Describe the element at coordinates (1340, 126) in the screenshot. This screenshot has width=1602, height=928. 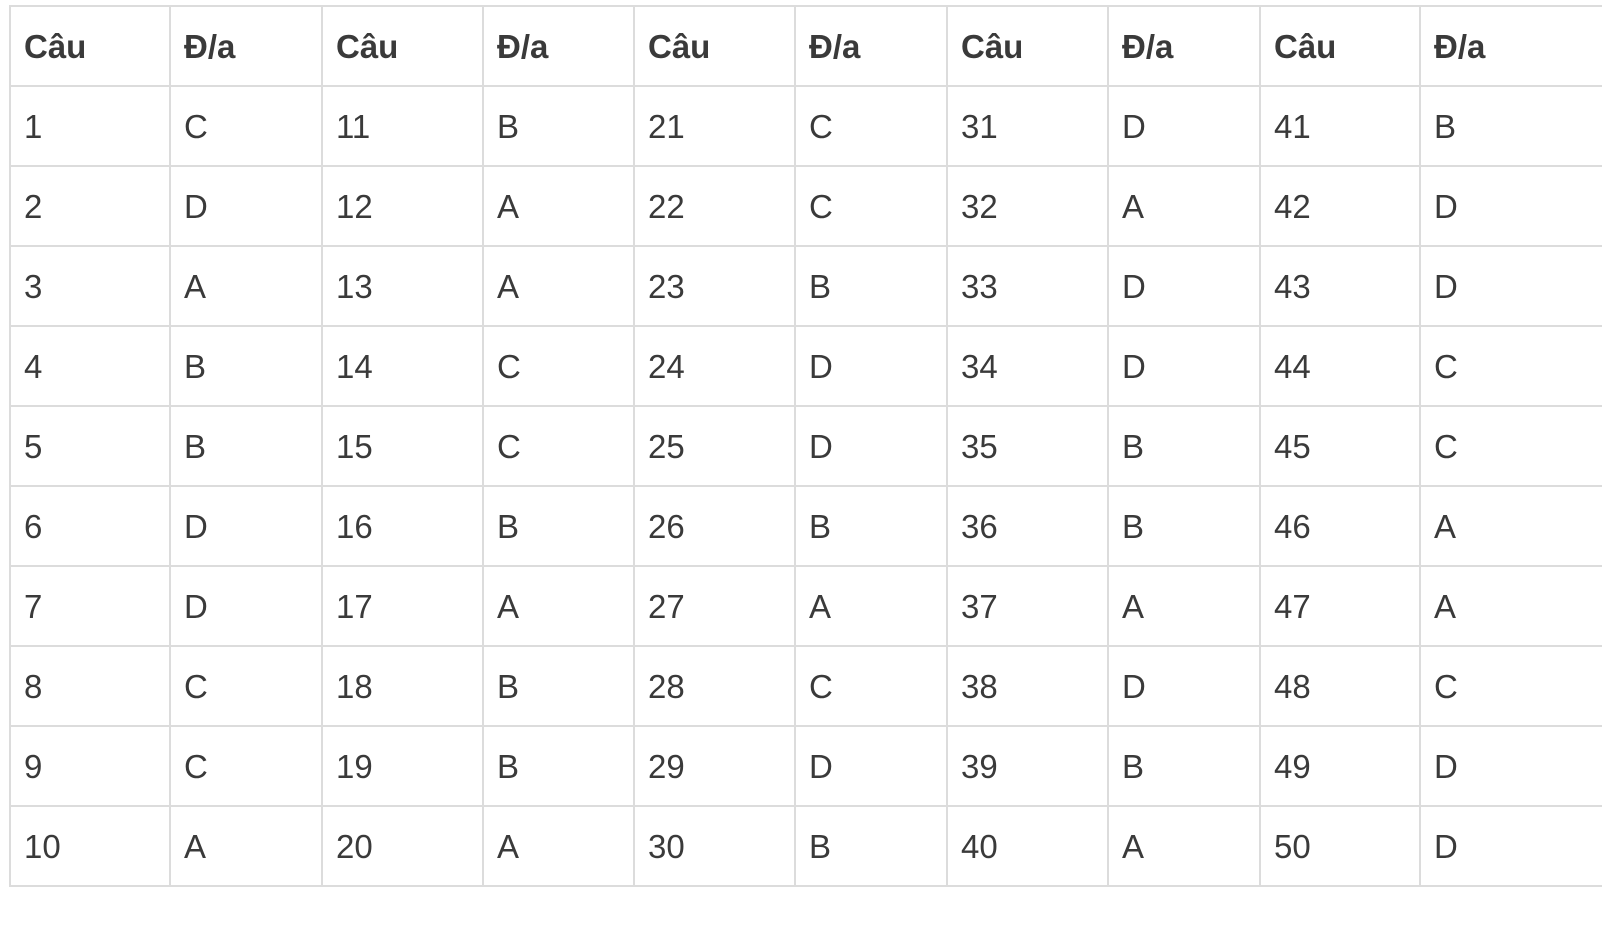
I see `question-number: 41` at that location.